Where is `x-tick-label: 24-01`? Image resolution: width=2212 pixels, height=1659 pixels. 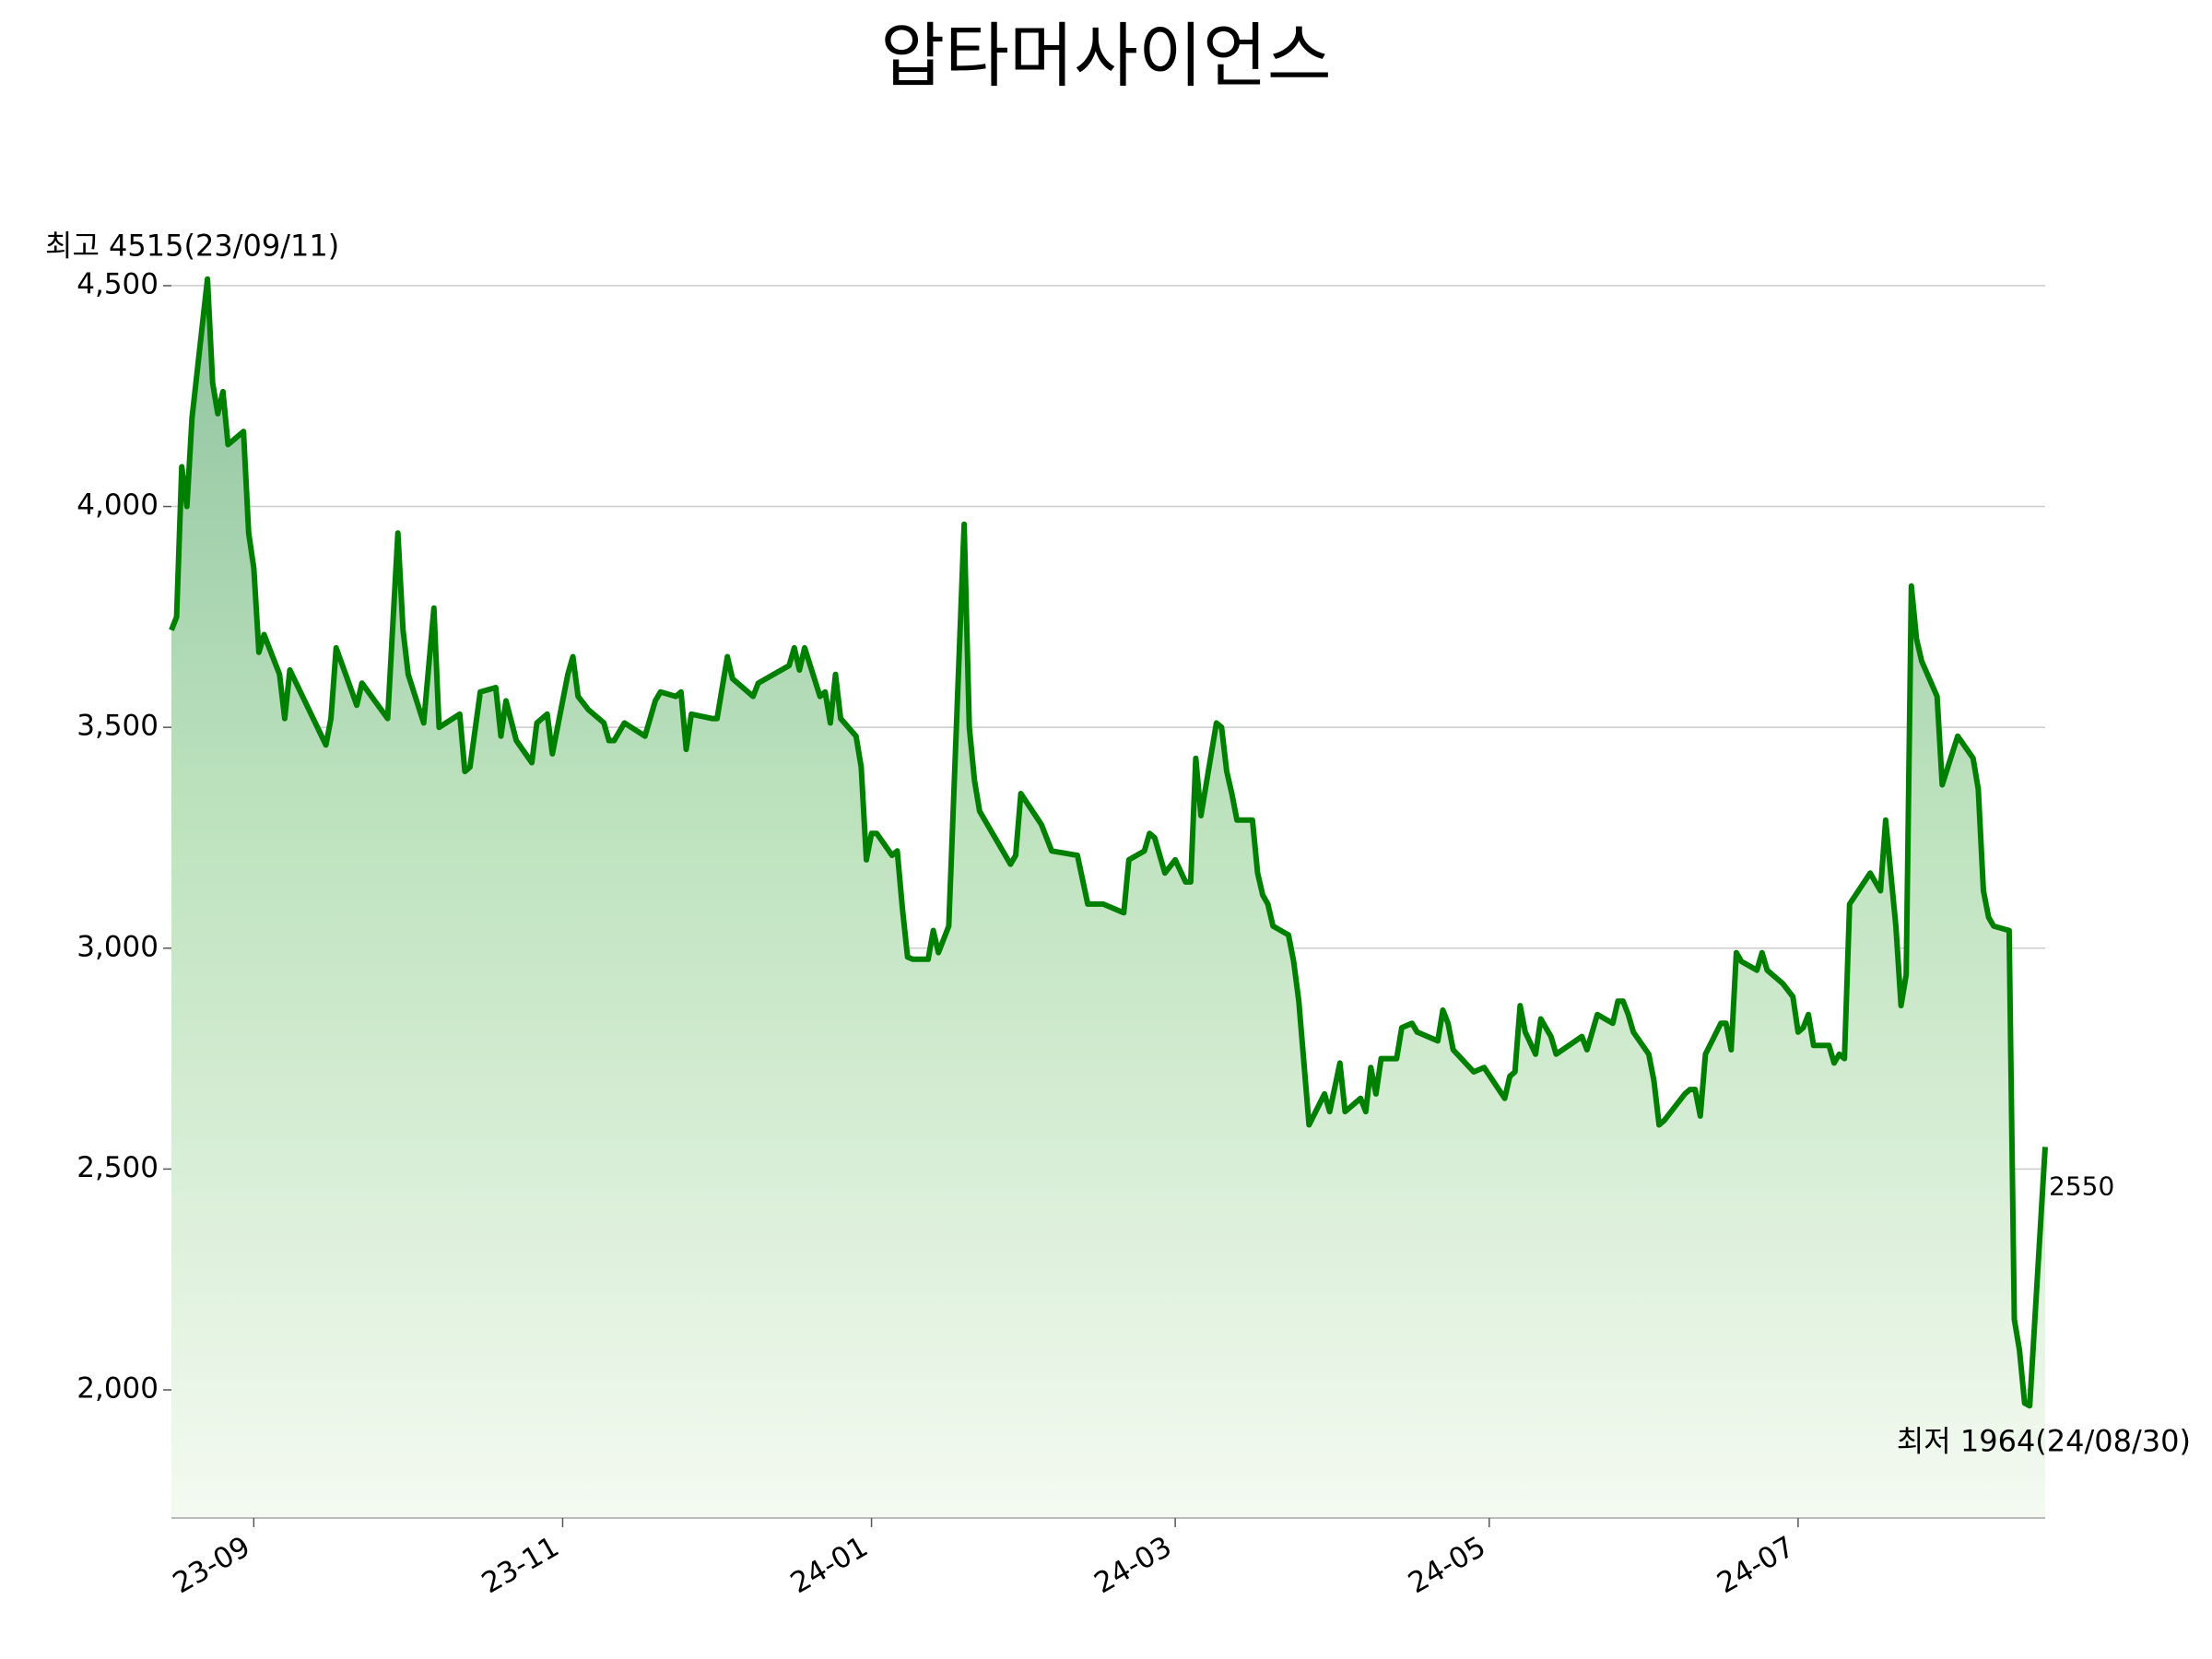 x-tick-label: 24-01 is located at coordinates (829, 1565).